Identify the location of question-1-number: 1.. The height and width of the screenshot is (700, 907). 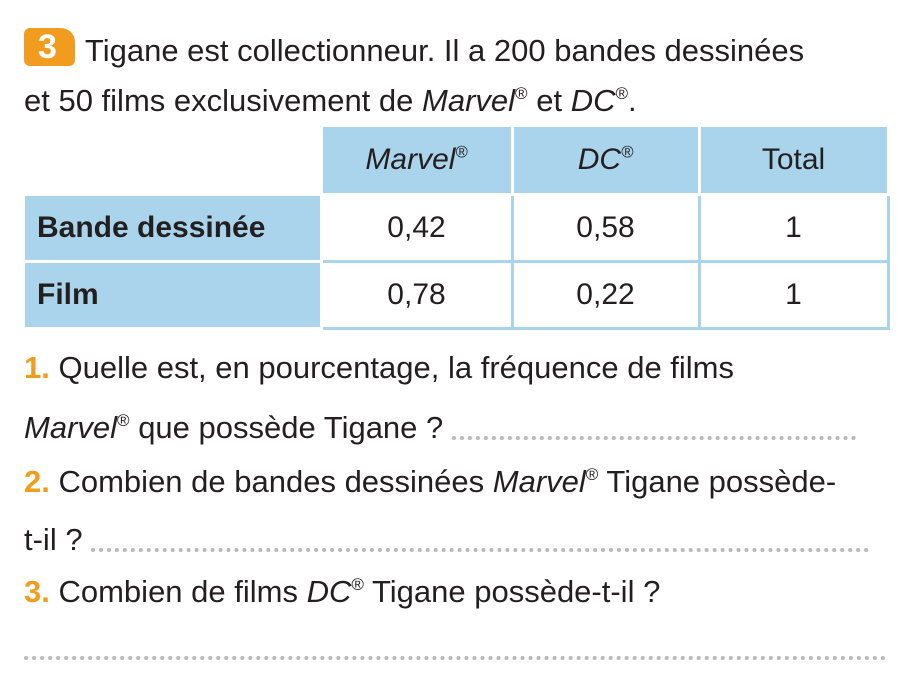
(37, 367).